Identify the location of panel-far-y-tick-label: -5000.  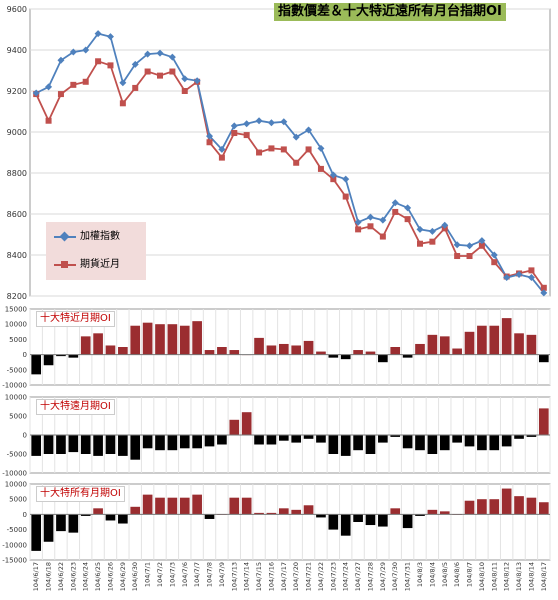
(17, 455).